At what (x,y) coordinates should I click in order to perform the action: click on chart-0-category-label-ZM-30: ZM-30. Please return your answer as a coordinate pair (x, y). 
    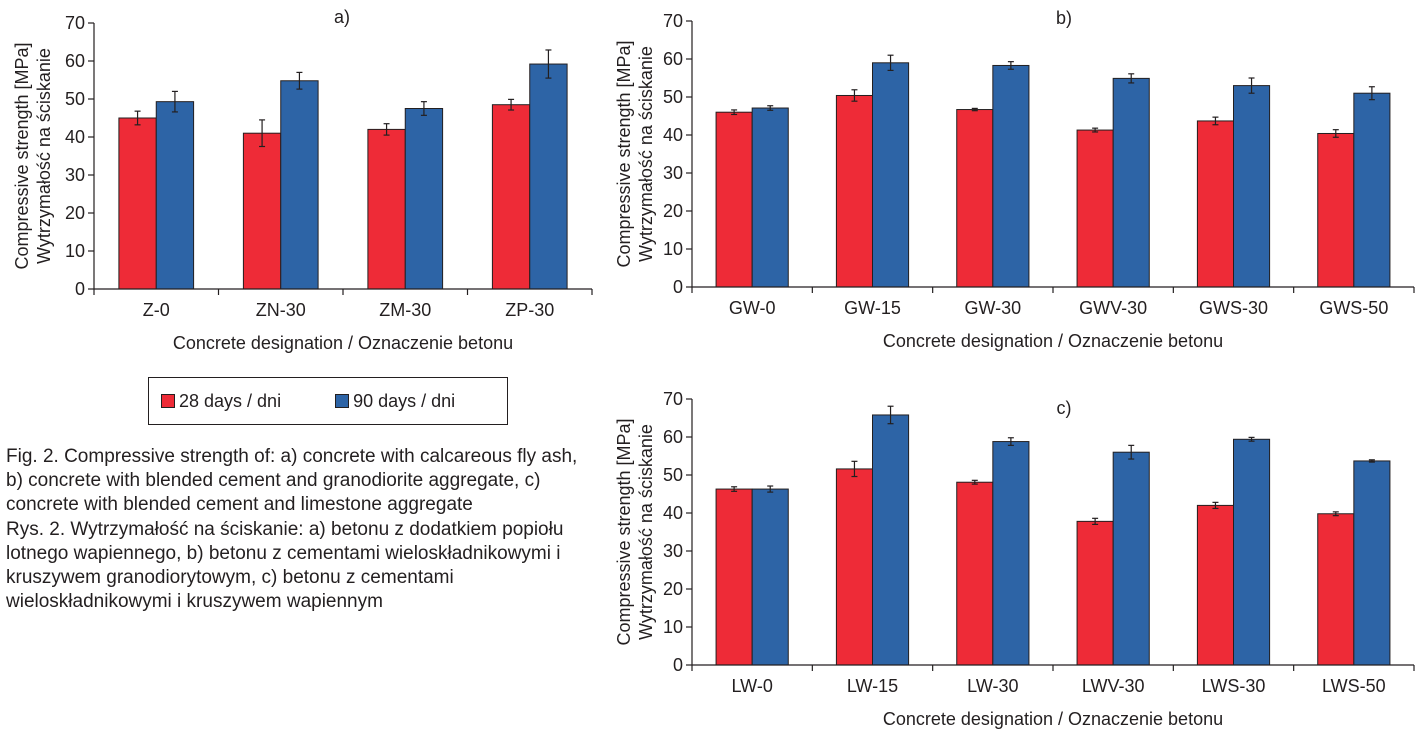
    Looking at the image, I should click on (405, 310).